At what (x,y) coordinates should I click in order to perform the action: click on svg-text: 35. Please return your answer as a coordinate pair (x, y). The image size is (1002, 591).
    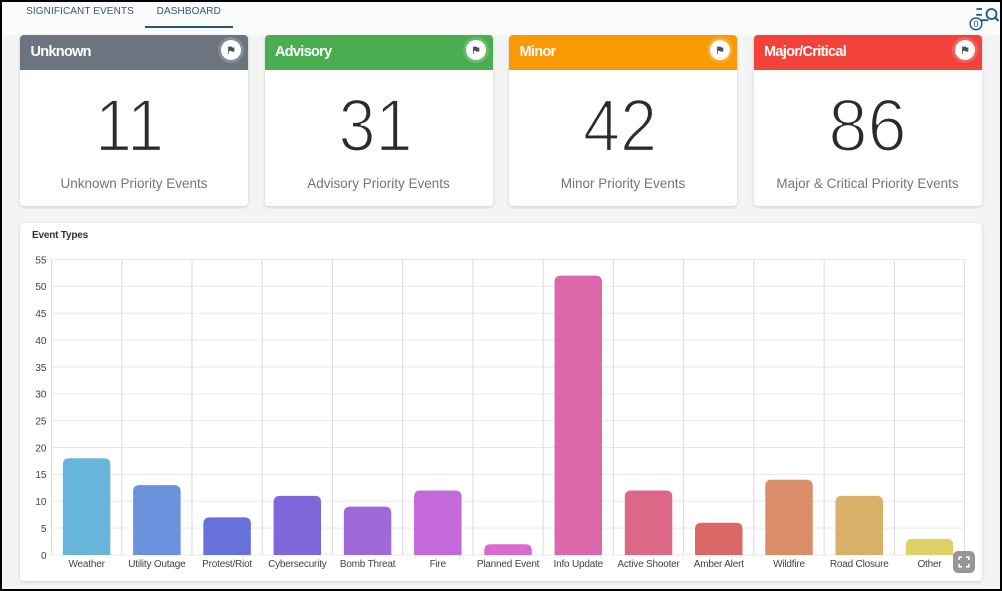
    Looking at the image, I should click on (41, 368).